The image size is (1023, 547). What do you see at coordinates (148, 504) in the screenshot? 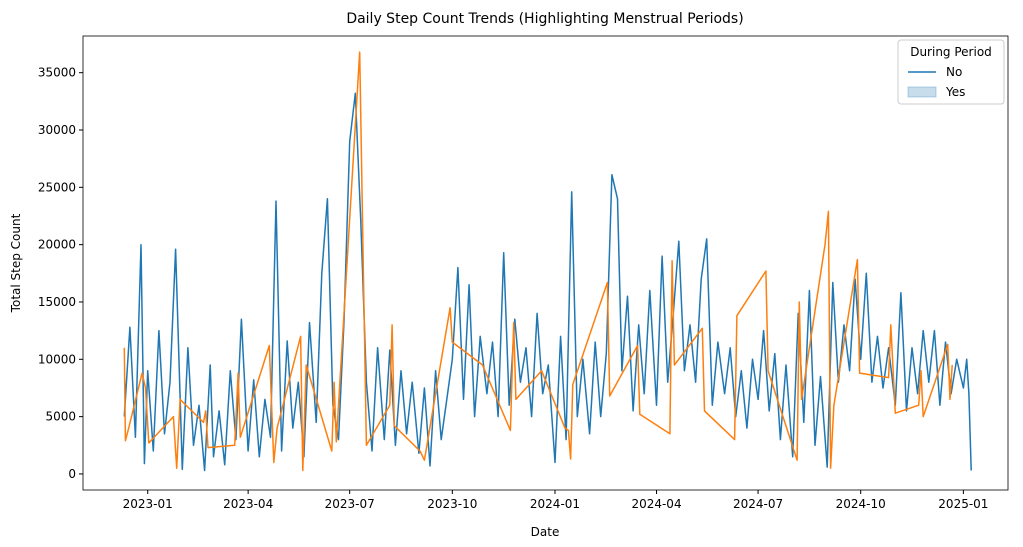
I see `x-tick-label: 2023-01` at bounding box center [148, 504].